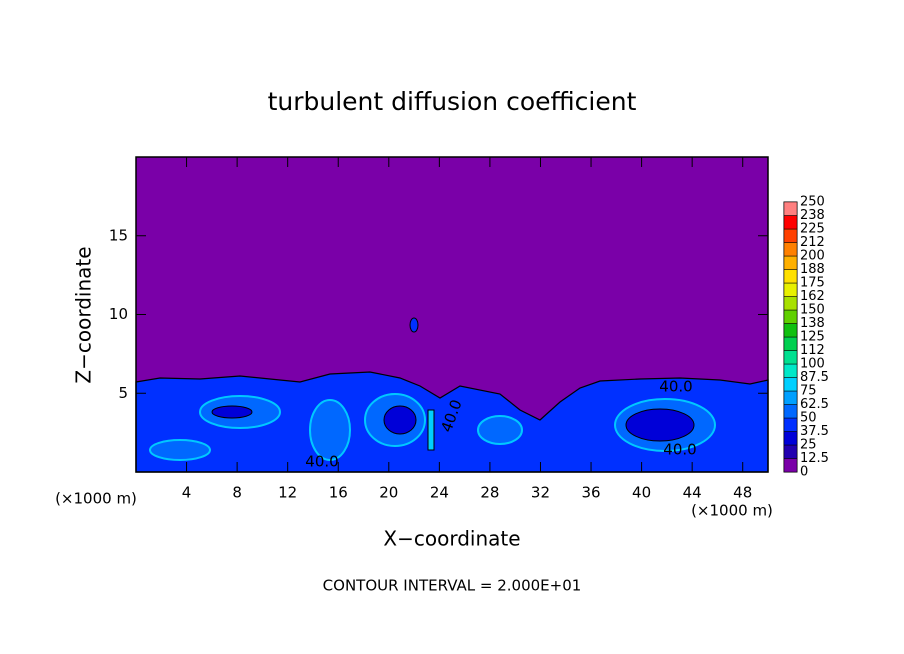 Image resolution: width=904 pixels, height=654 pixels. What do you see at coordinates (812, 256) in the screenshot?
I see `colorbar-label: 200` at bounding box center [812, 256].